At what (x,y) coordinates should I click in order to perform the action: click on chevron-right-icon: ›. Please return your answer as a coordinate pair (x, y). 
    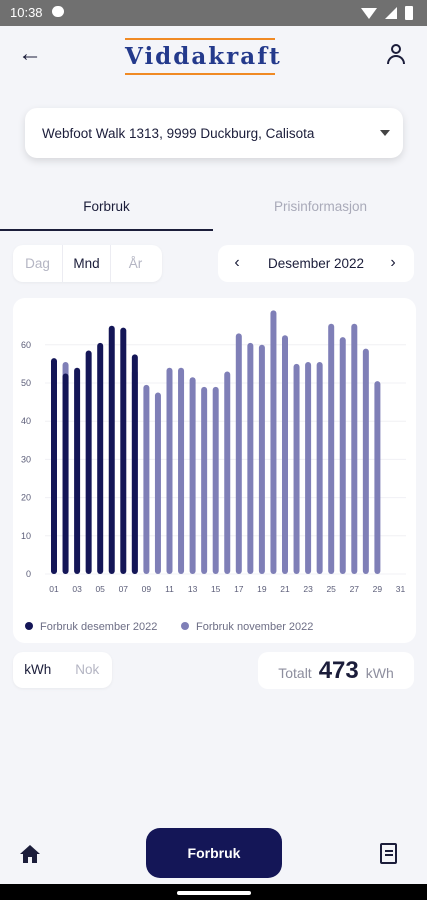
    Looking at the image, I should click on (393, 262).